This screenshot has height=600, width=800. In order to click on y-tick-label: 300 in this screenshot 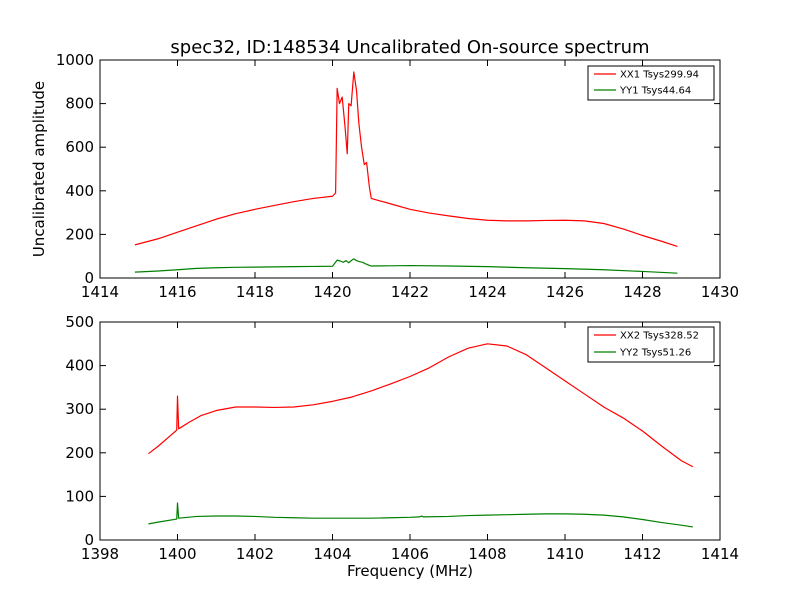, I will do `click(79, 409)`.